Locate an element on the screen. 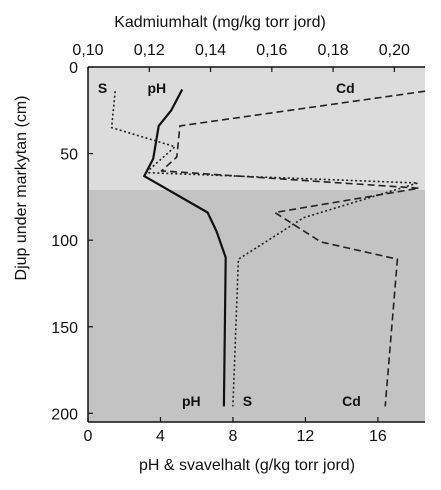 This screenshot has height=490, width=441. top-axis-title: Kadmiumhalt (mg/kg torr jord) is located at coordinates (220, 22).